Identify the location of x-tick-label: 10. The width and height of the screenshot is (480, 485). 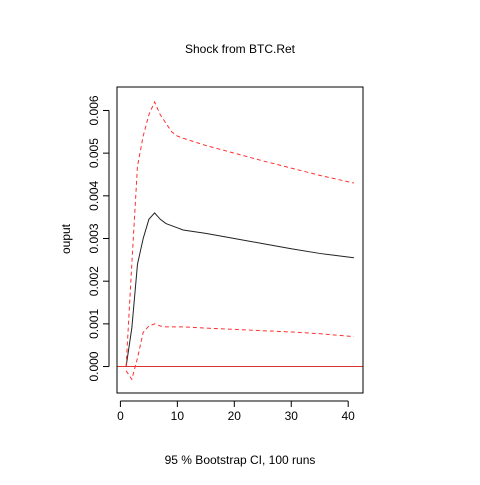
(178, 416).